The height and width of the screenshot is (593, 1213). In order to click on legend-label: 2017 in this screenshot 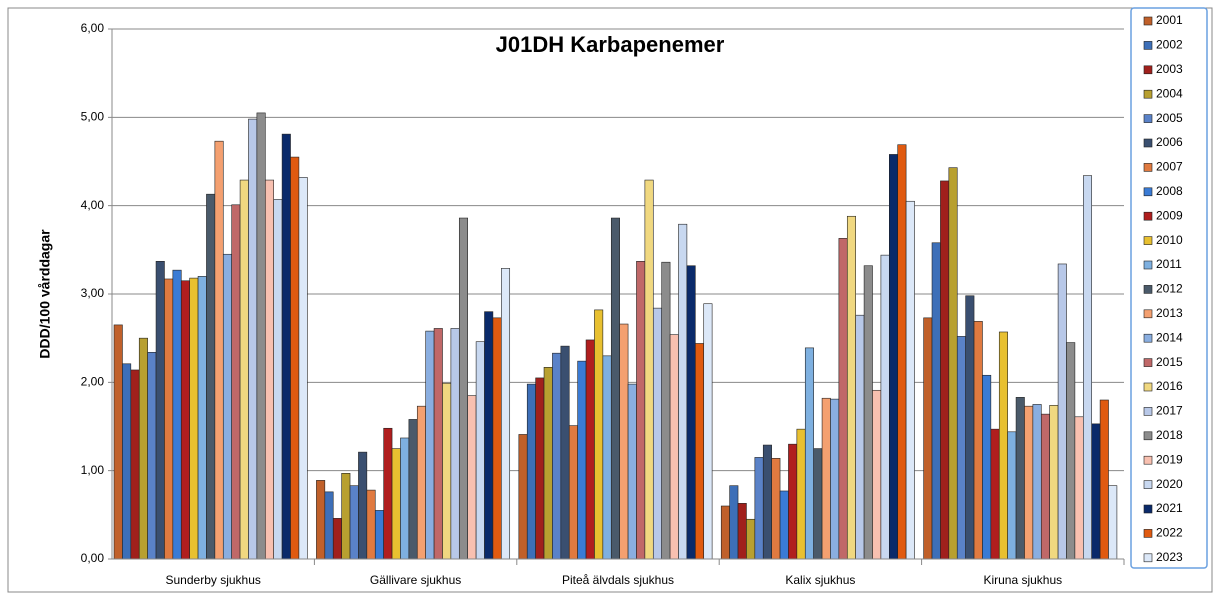, I will do `click(1169, 411)`.